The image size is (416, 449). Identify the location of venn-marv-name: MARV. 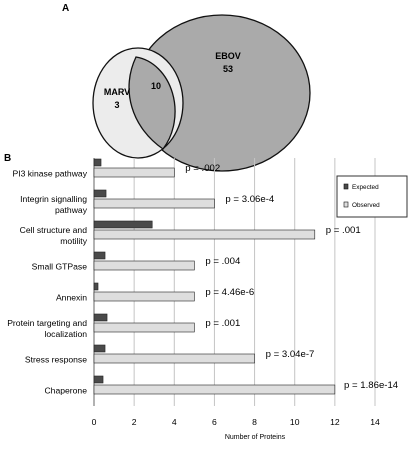
(117, 92).